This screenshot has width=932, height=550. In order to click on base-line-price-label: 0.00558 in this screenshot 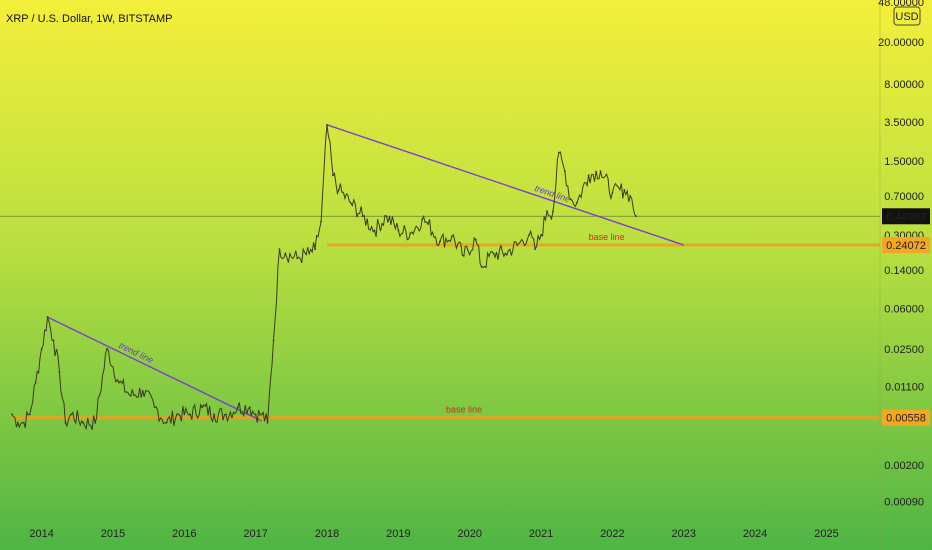, I will do `click(906, 419)`.